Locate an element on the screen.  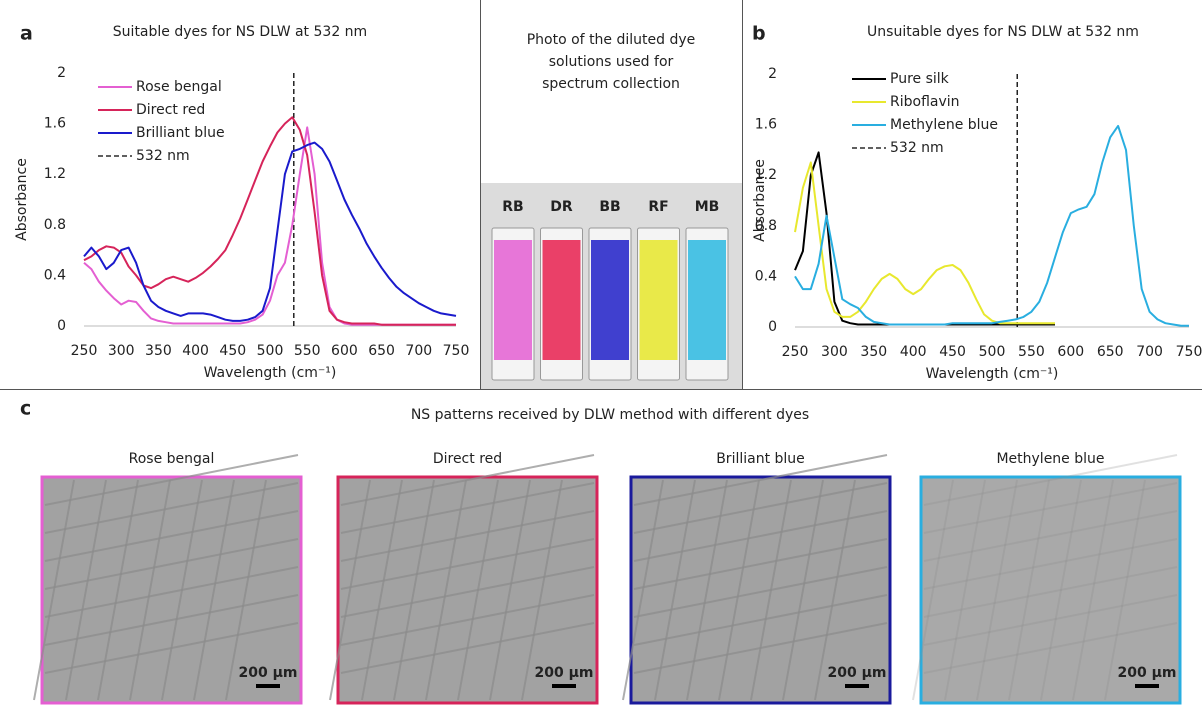
x-tick-label: 350 is located at coordinates (158, 351).